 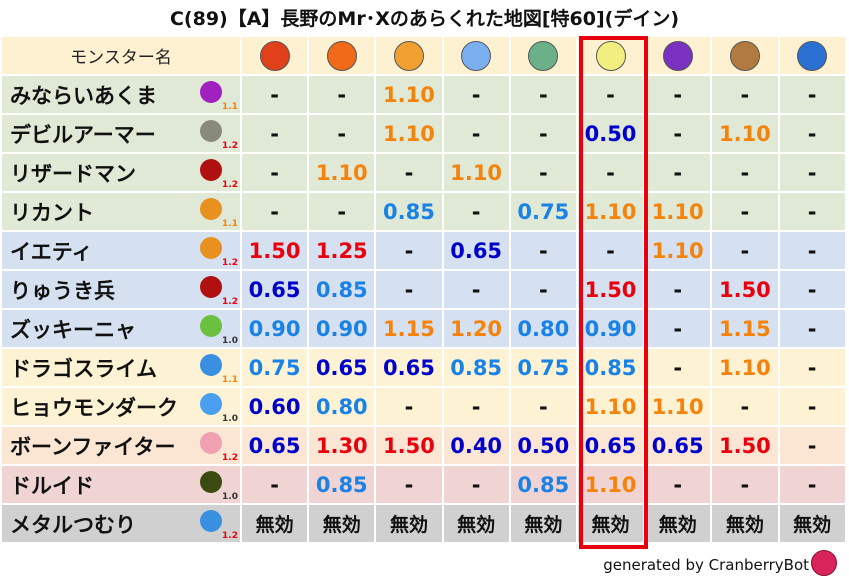 I want to click on water-drop-icon, so click(x=211, y=404).